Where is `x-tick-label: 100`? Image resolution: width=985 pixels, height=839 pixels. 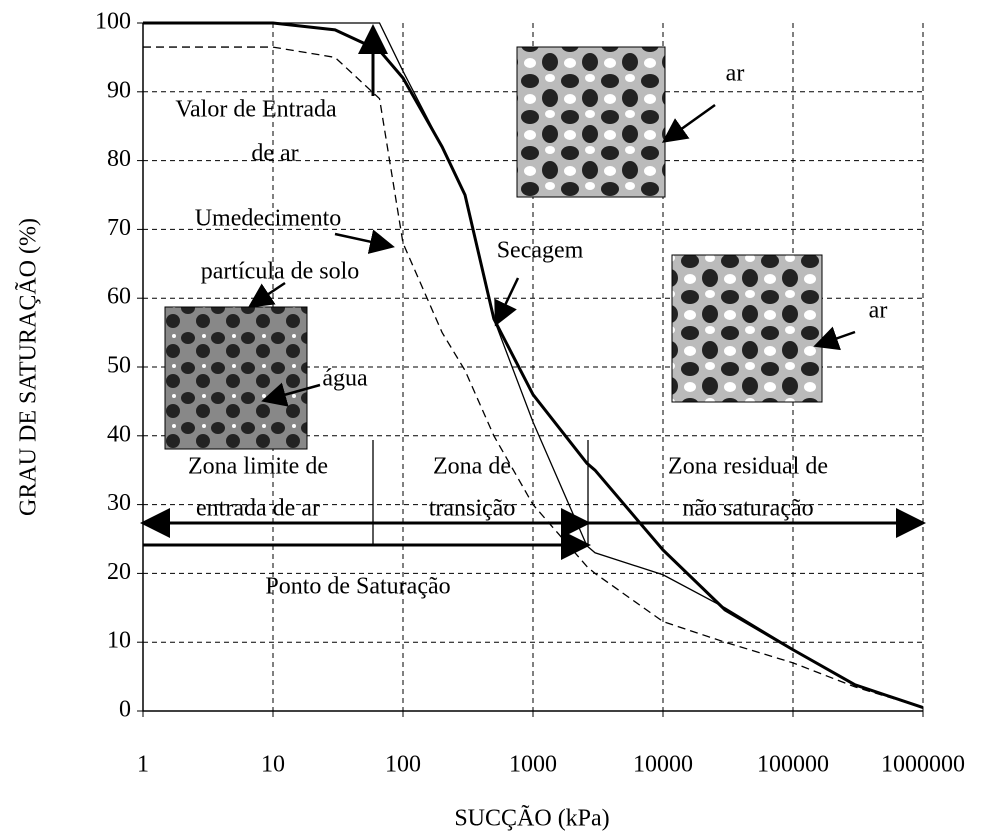 x-tick-label: 100 is located at coordinates (403, 765).